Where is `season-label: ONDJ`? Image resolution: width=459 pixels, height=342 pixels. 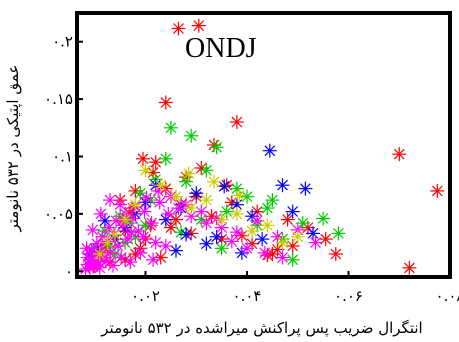 season-label: ONDJ is located at coordinates (221, 48).